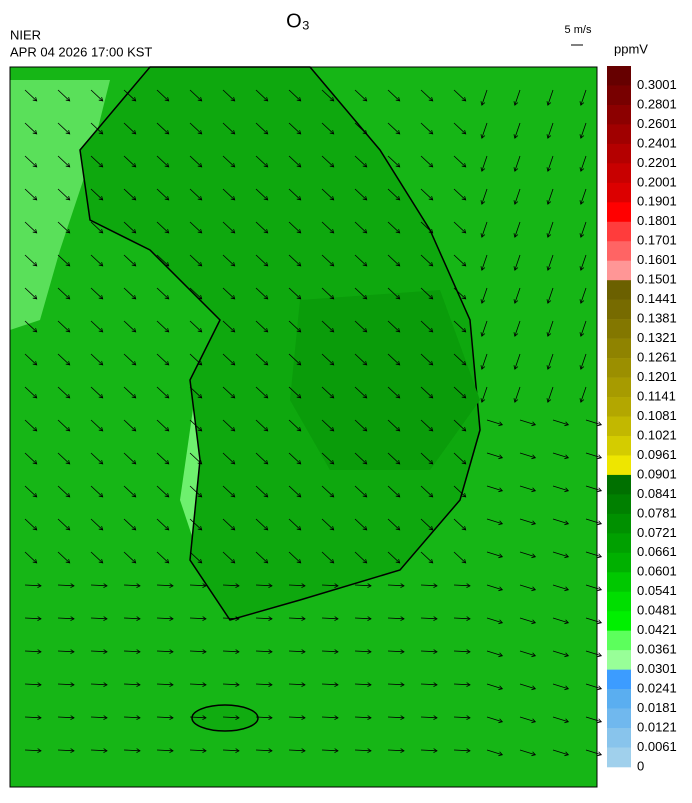  What do you see at coordinates (657, 220) in the screenshot?
I see `colorbar-label: 0.1801` at bounding box center [657, 220].